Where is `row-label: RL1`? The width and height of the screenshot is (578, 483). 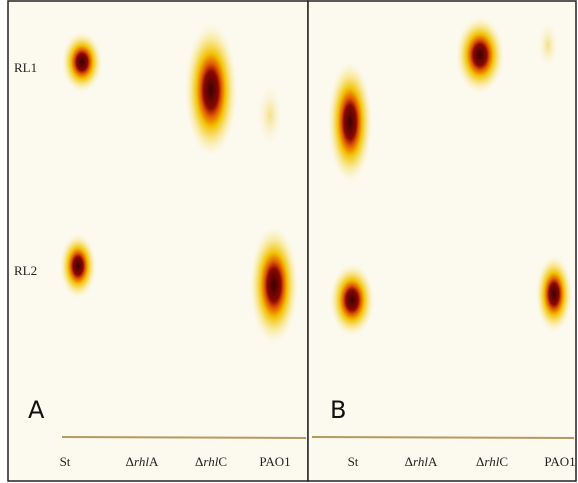 row-label: RL1 is located at coordinates (25, 67).